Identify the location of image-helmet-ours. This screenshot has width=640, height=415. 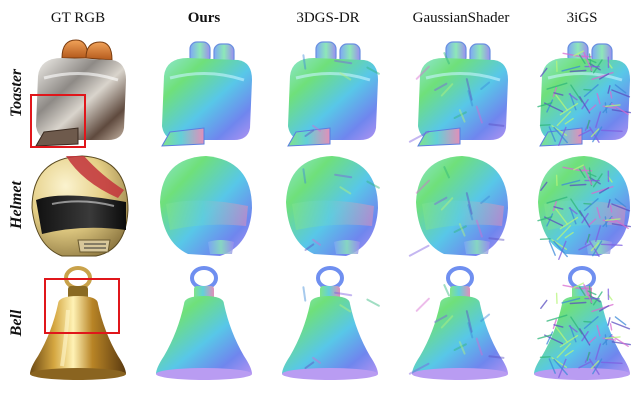
(204, 203).